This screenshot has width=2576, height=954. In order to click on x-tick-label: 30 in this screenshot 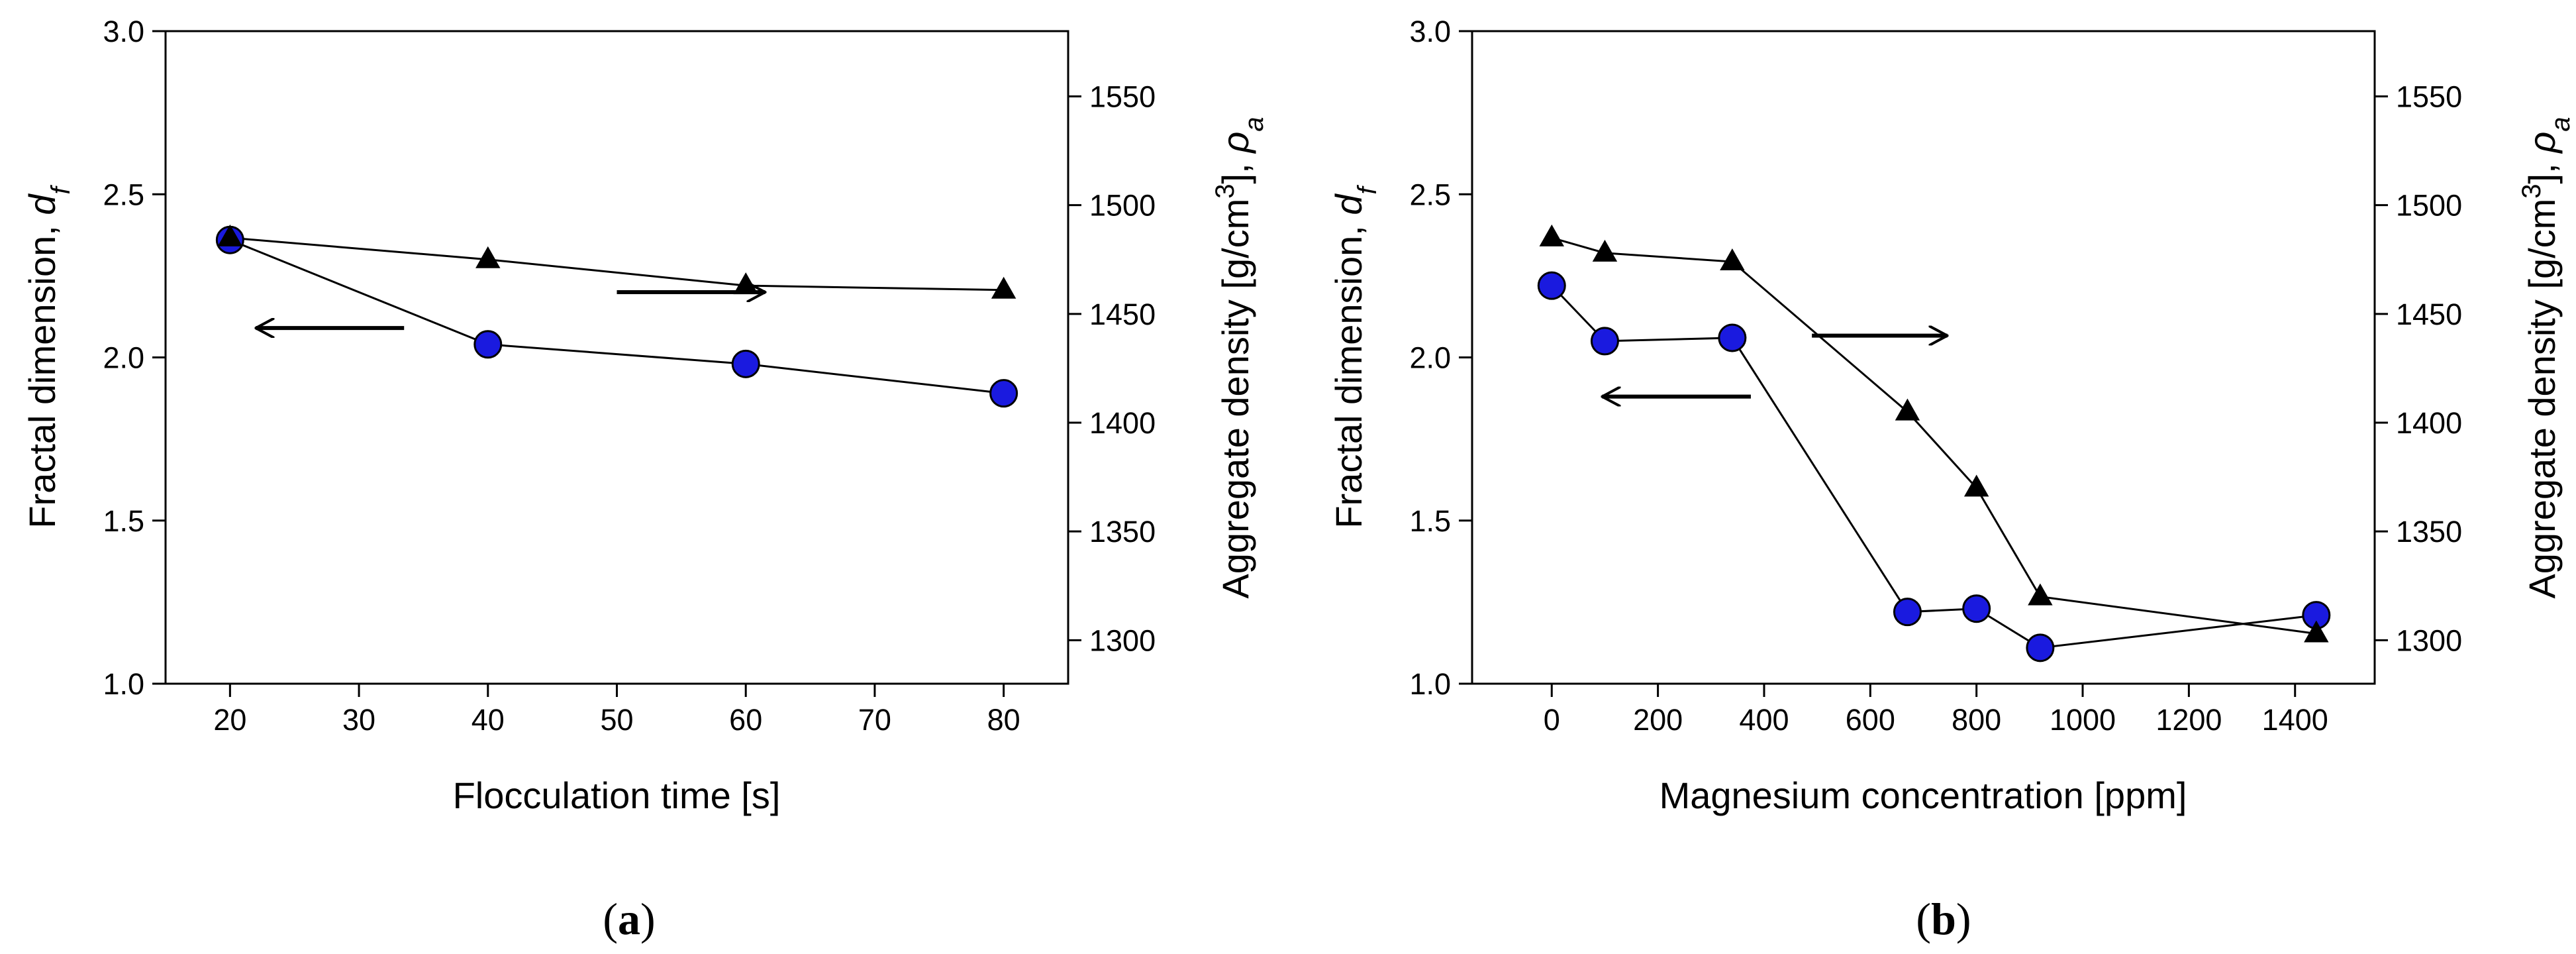, I will do `click(358, 720)`.